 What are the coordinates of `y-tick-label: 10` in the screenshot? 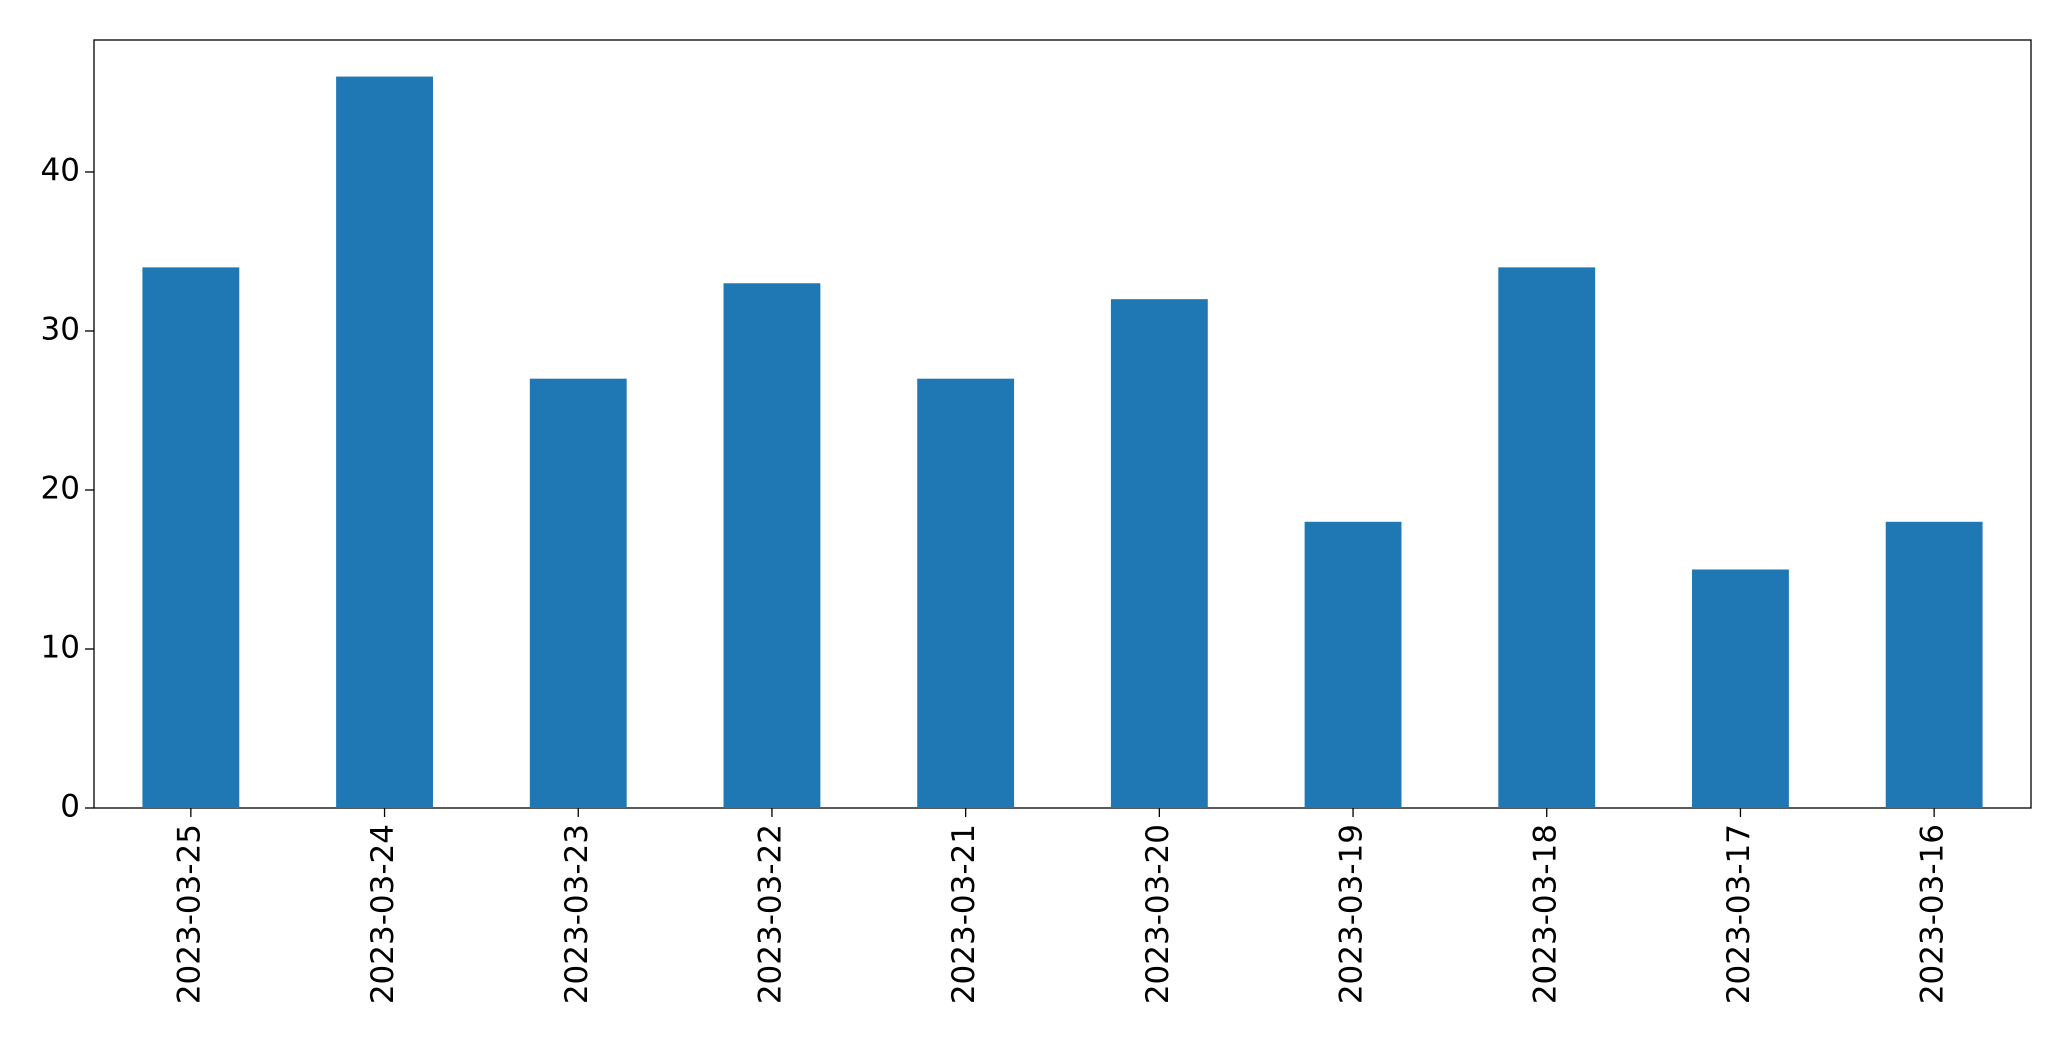 It's located at (60, 647).